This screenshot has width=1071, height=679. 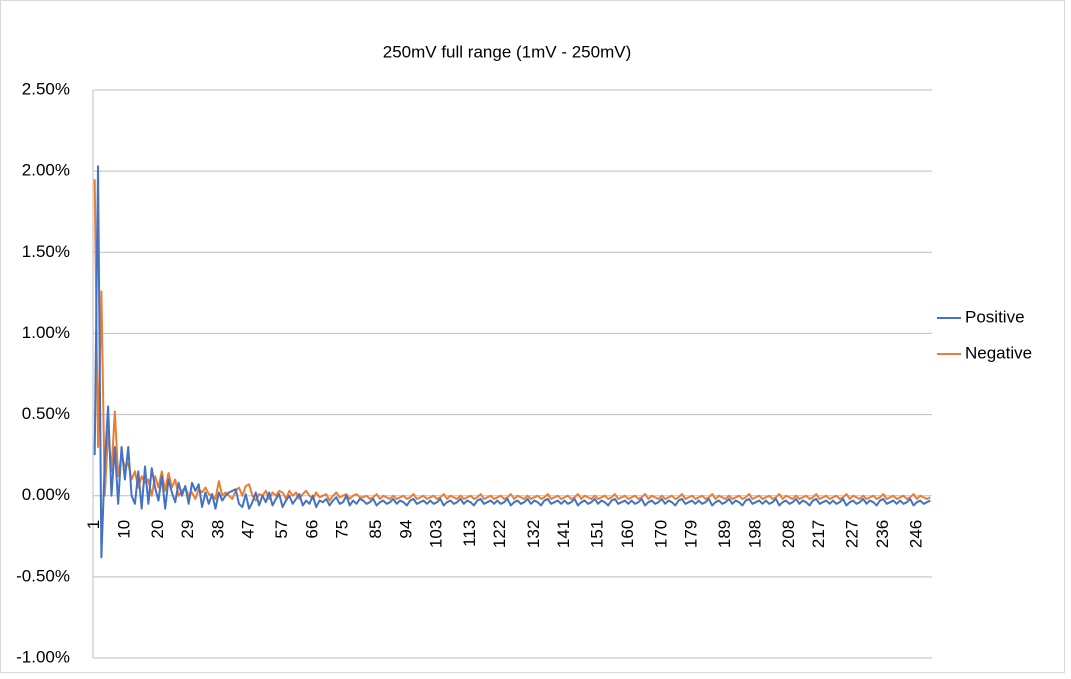 I want to click on x-tick-label: 170, so click(x=660, y=534).